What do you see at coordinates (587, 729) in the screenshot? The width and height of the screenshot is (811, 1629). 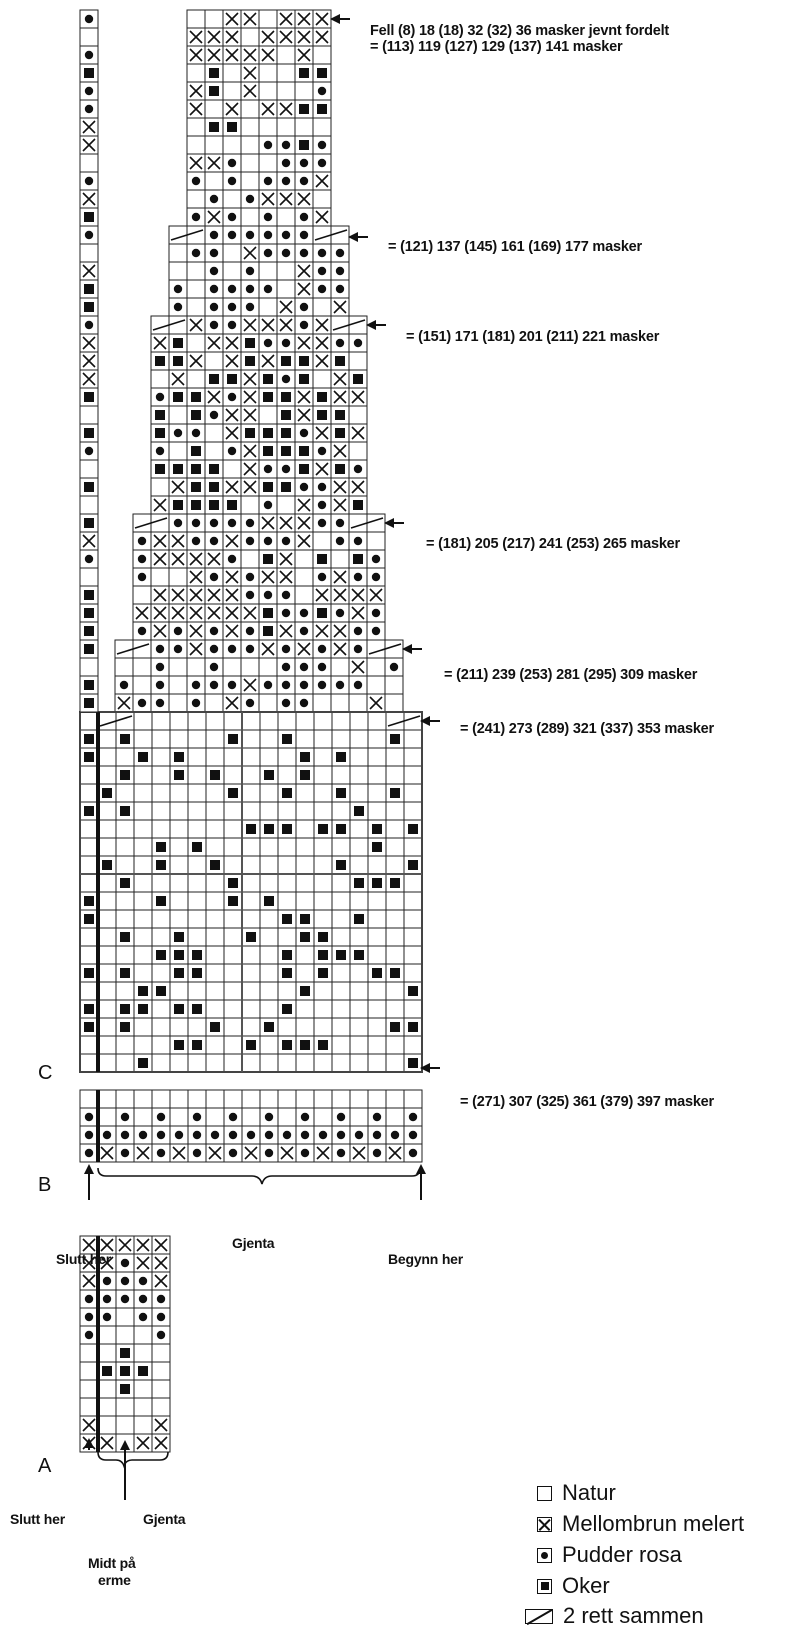 I see `stitch-count-241: = (241) 273 (289) 321 (337) 353 masker` at bounding box center [587, 729].